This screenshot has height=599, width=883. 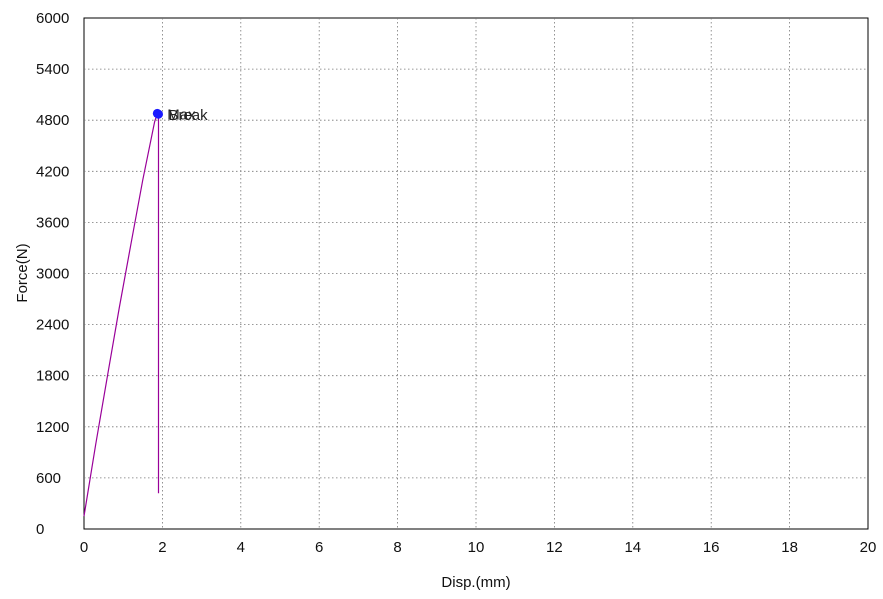 I want to click on x-tick-labels: 0 2 4 6 8 10 12 14 16 18 20, so click(x=478, y=547).